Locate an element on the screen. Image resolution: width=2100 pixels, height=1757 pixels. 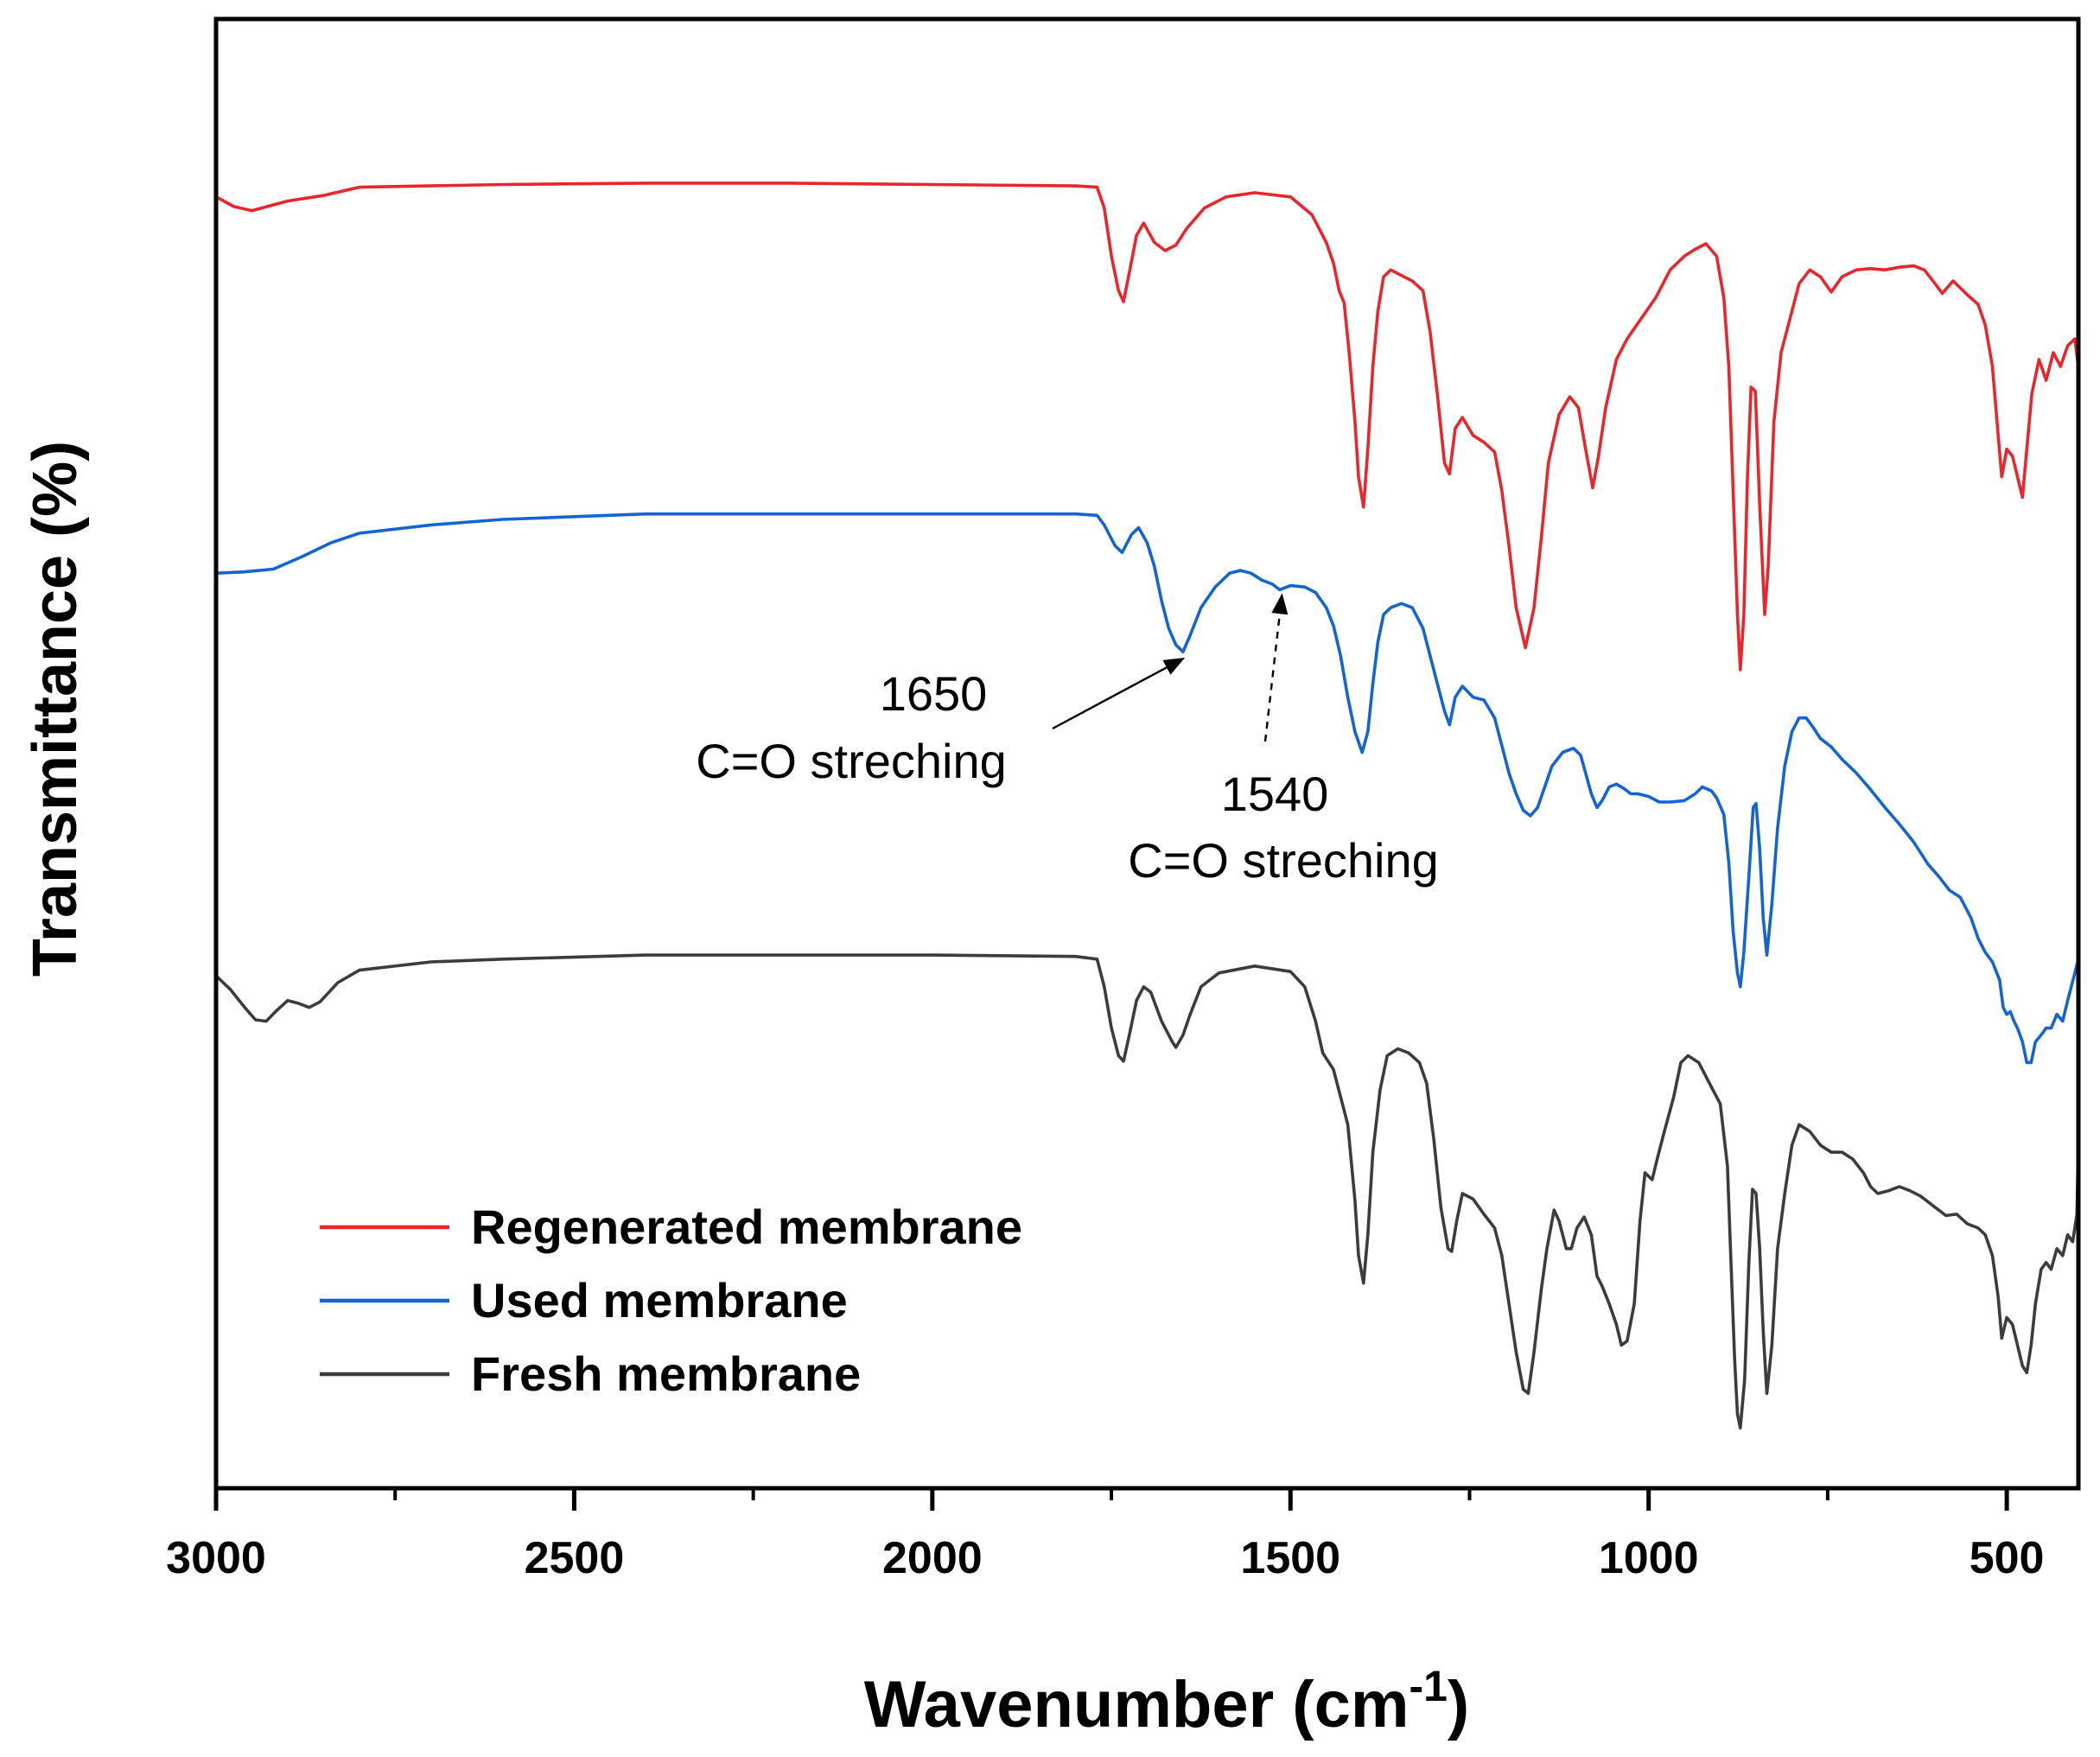
x-tick-label: 1000 is located at coordinates (1649, 1558).